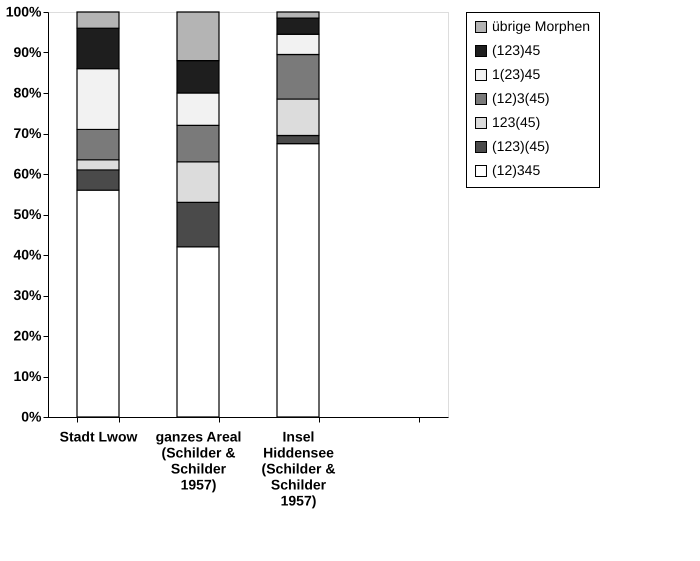 The height and width of the screenshot is (561, 700). Describe the element at coordinates (516, 74) in the screenshot. I see `legend-label: 1(23)45` at that location.